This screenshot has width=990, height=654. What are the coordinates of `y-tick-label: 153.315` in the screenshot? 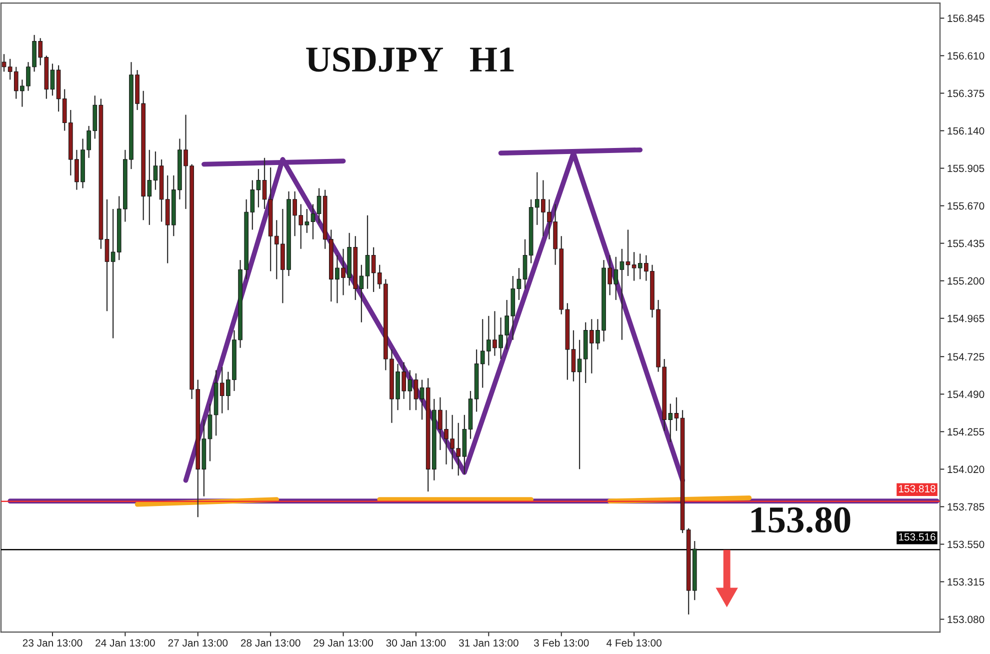 It's located at (966, 582).